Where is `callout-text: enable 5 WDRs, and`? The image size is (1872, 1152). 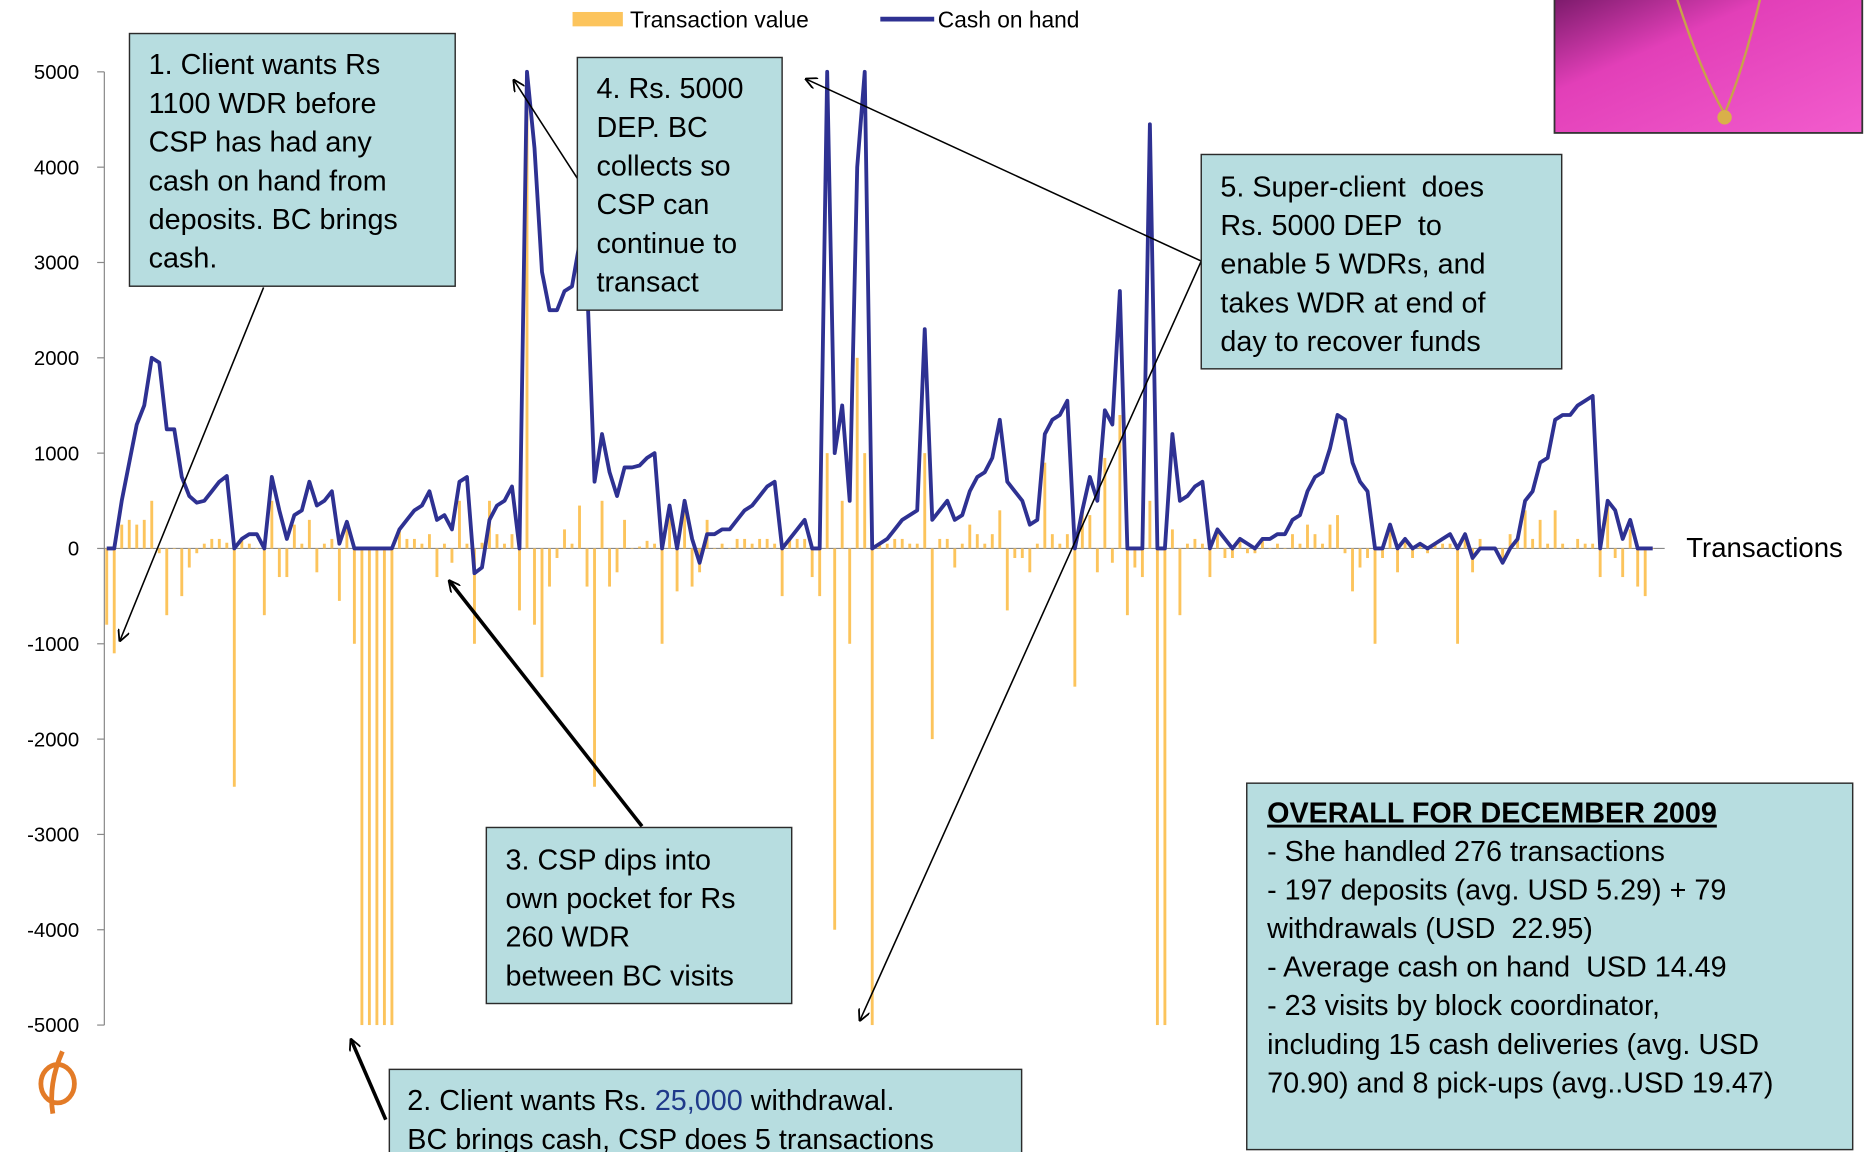
callout-text: enable 5 WDRs, and is located at coordinates (1352, 265).